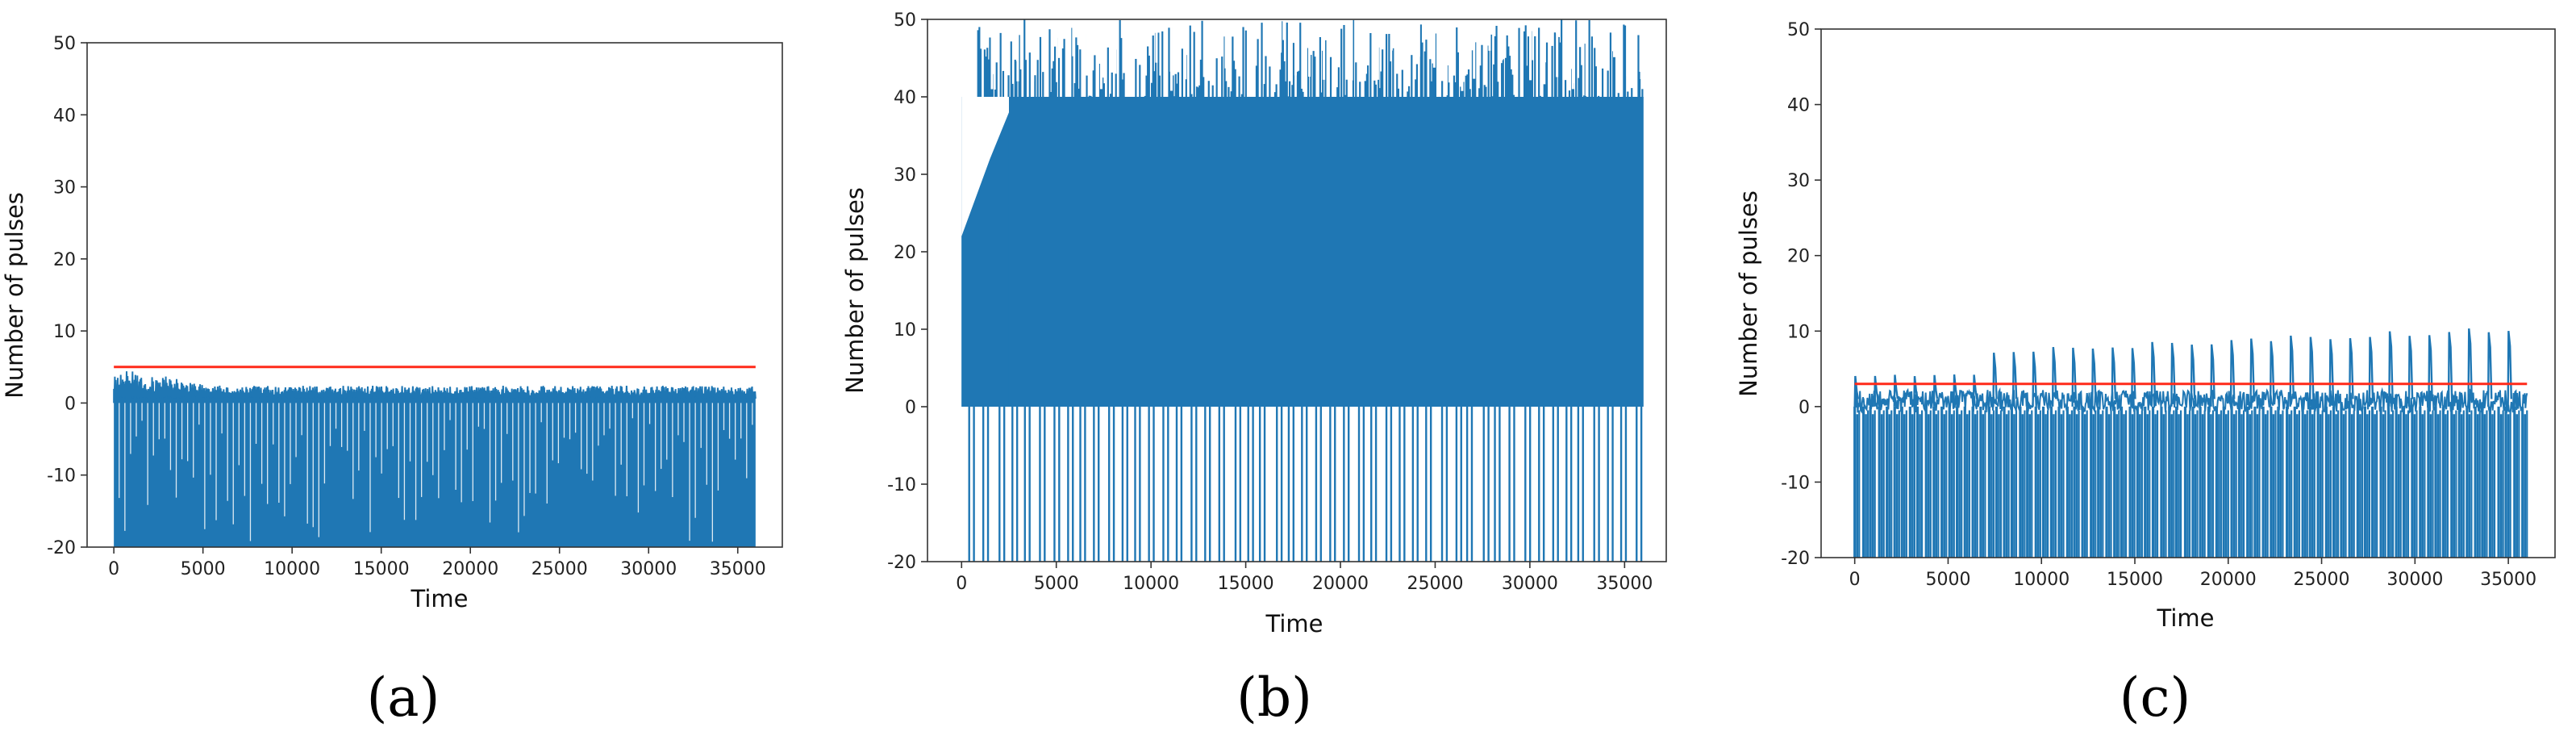  Describe the element at coordinates (1274, 698) in the screenshot. I see `caption-b: (b)` at that location.